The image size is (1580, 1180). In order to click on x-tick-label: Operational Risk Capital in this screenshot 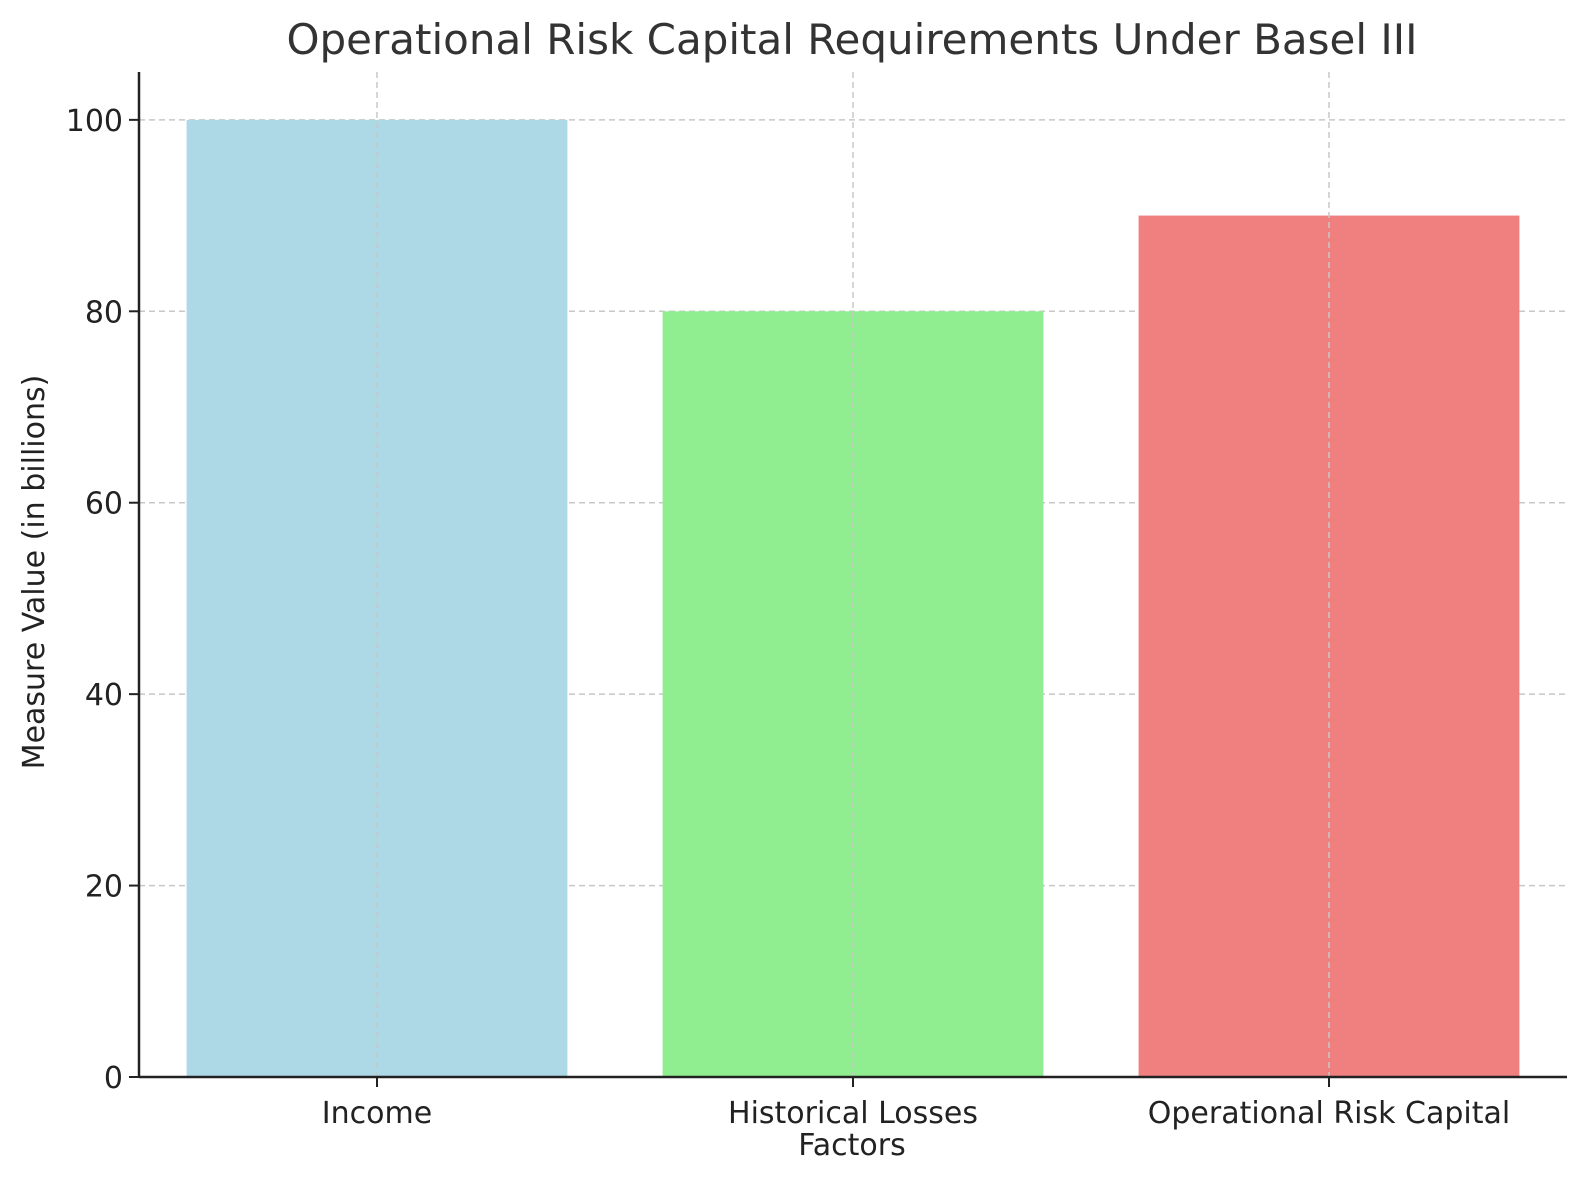, I will do `click(1329, 1113)`.